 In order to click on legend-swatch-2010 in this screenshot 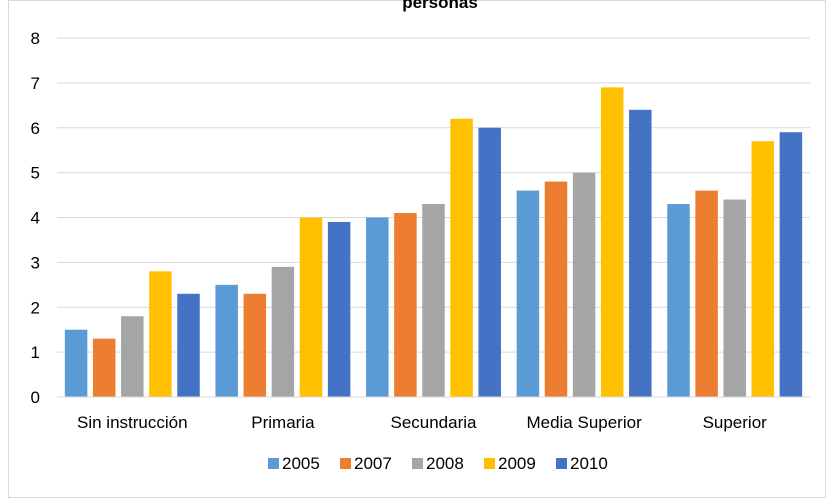, I will do `click(561, 463)`.